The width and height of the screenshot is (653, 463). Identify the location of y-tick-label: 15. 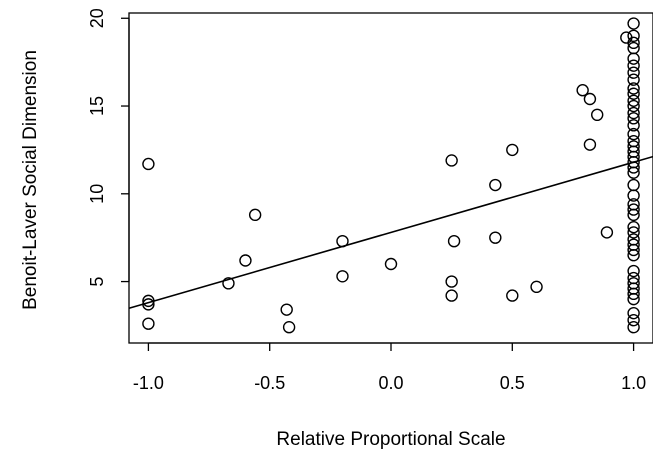
(97, 106).